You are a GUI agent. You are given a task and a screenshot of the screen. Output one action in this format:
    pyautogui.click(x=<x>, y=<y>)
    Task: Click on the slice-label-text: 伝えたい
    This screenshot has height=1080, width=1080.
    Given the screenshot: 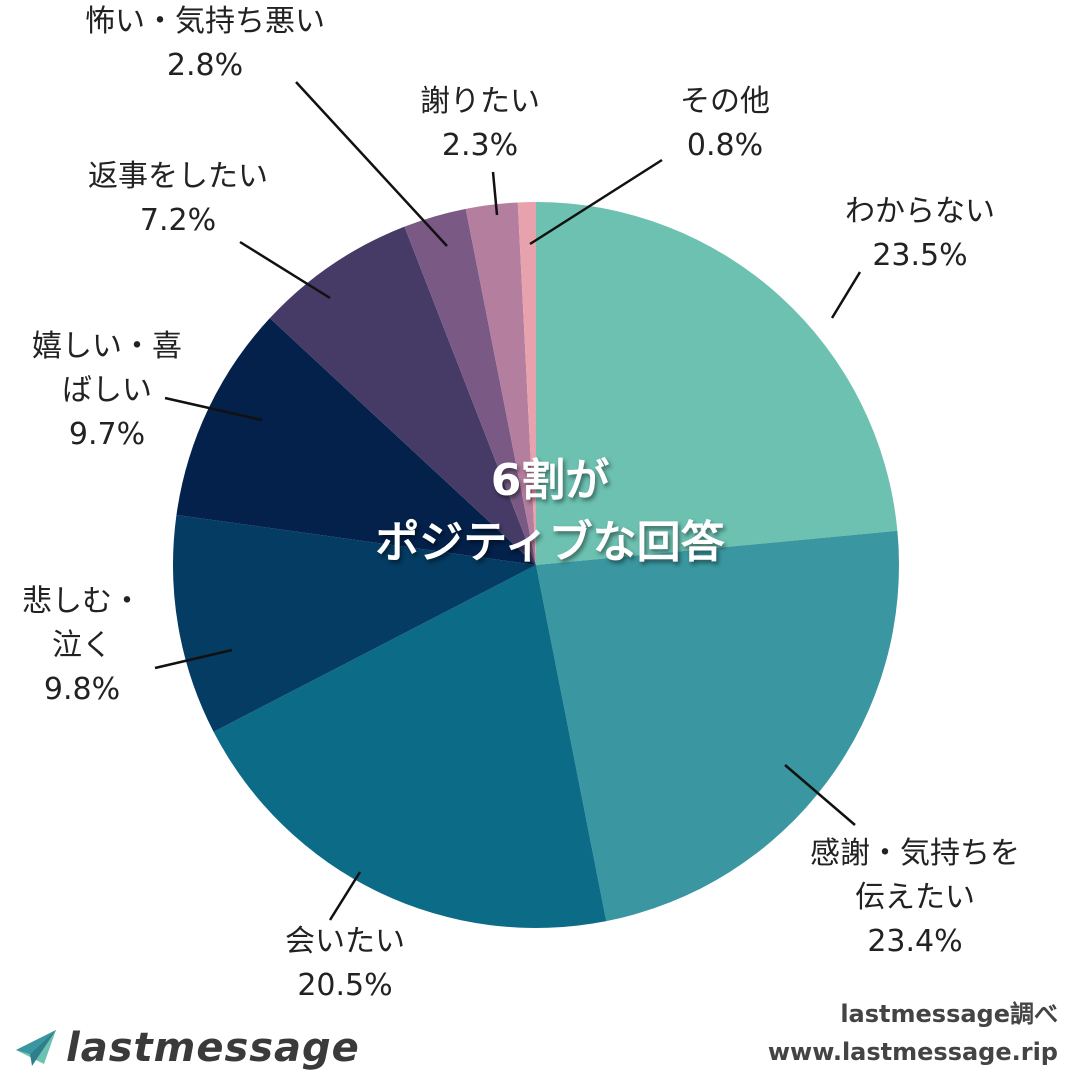 What is the action you would take?
    pyautogui.click(x=915, y=897)
    